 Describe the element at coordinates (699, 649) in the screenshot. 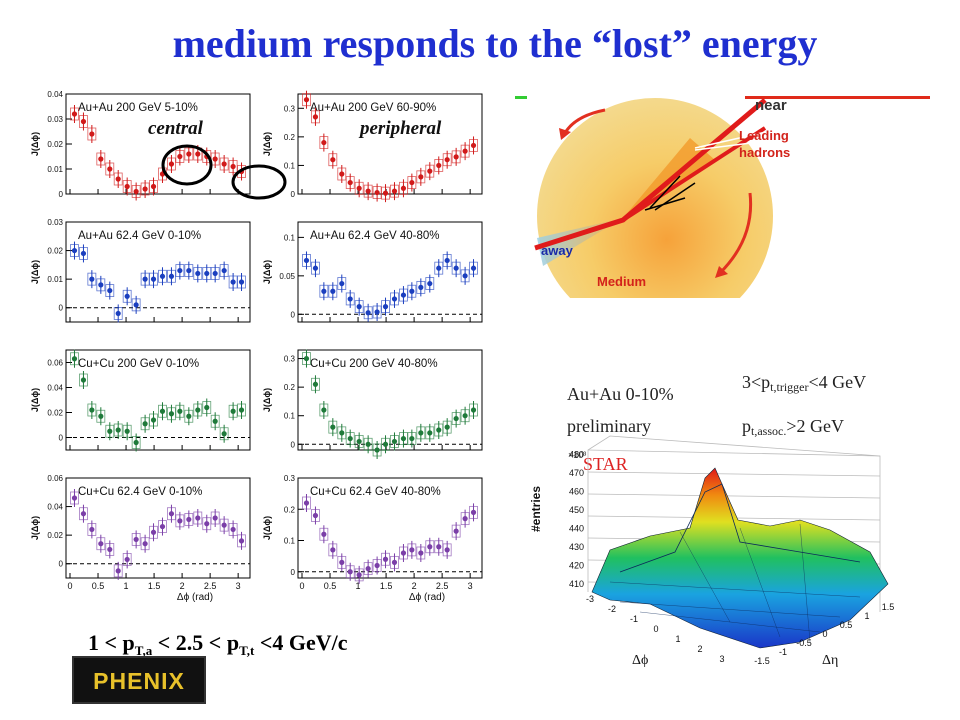

I see `phi-tick-label: 2` at that location.